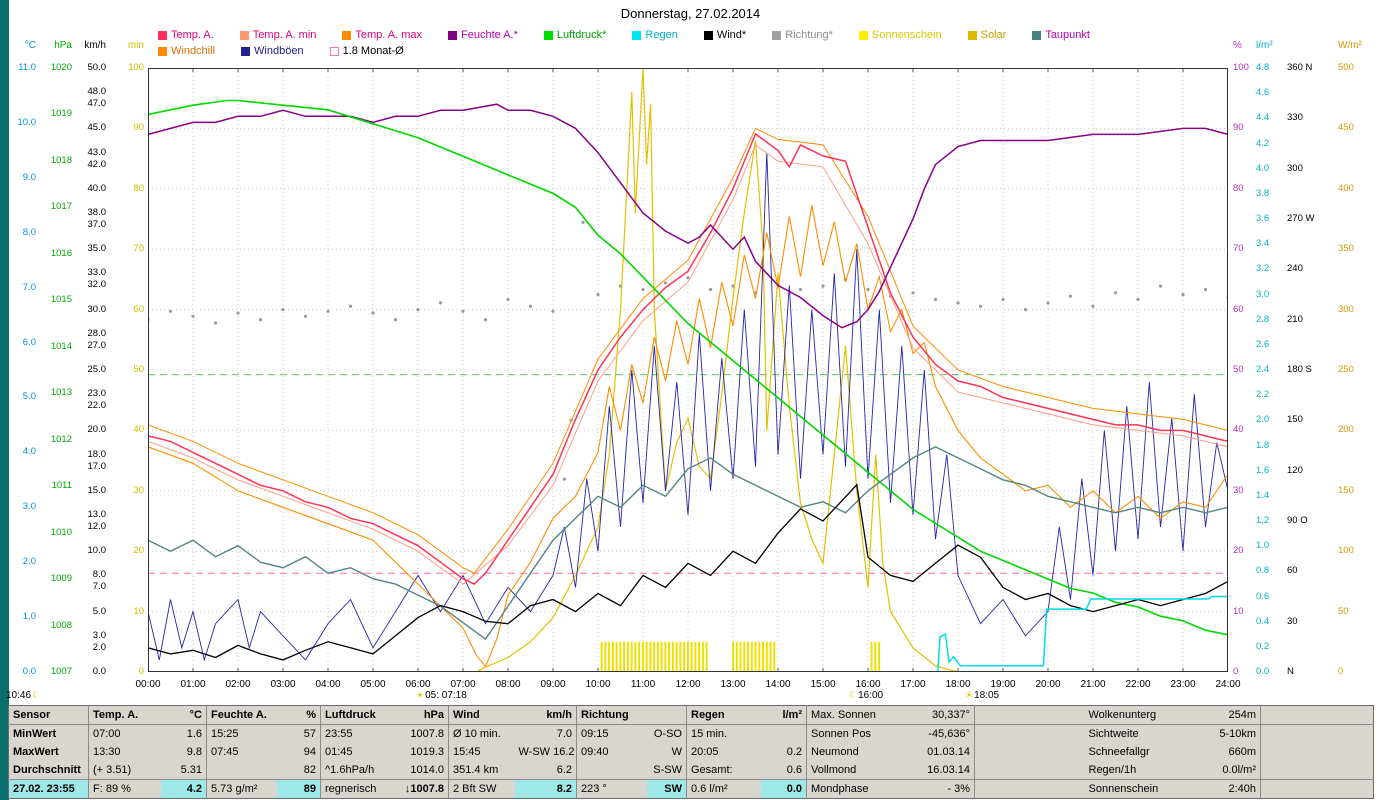  Describe the element at coordinates (489, 35) in the screenshot. I see `legend-label: Feuchte A.*` at that location.